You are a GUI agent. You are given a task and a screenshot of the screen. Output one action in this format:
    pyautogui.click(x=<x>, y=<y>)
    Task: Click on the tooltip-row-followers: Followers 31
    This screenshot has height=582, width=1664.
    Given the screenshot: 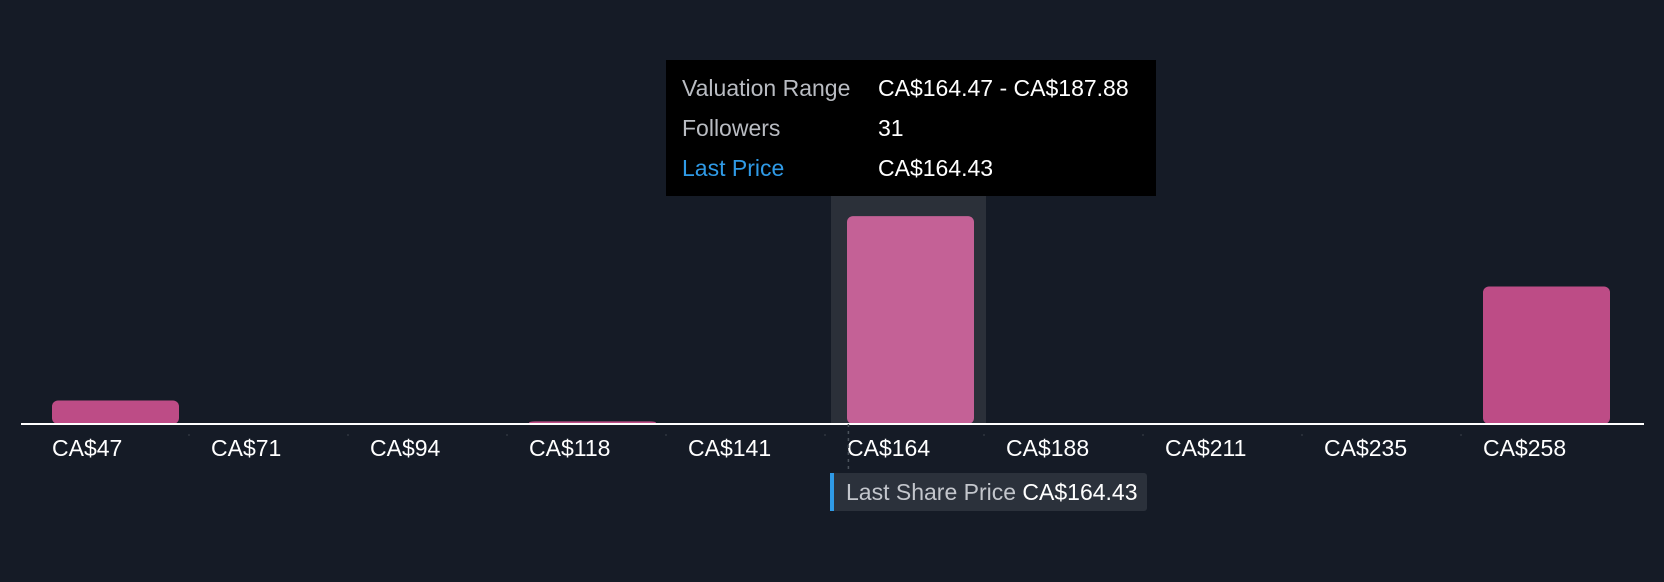 What is the action you would take?
    pyautogui.click(x=911, y=128)
    